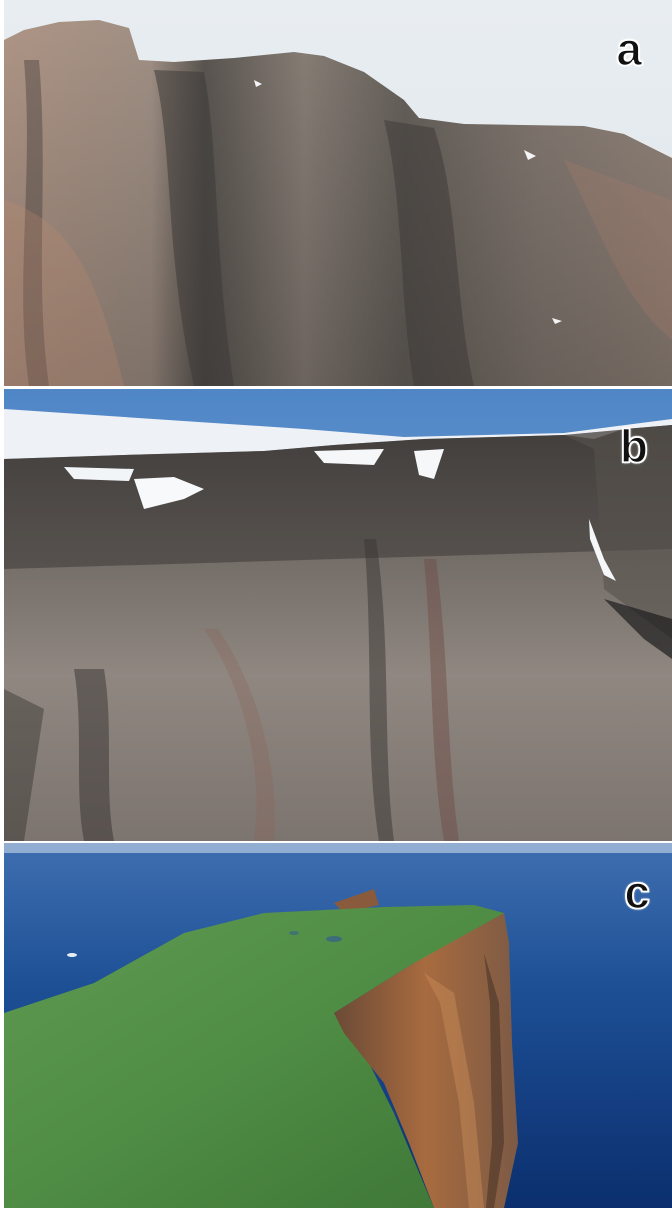  Describe the element at coordinates (637, 892) in the screenshot. I see `panel-label-c: c` at that location.